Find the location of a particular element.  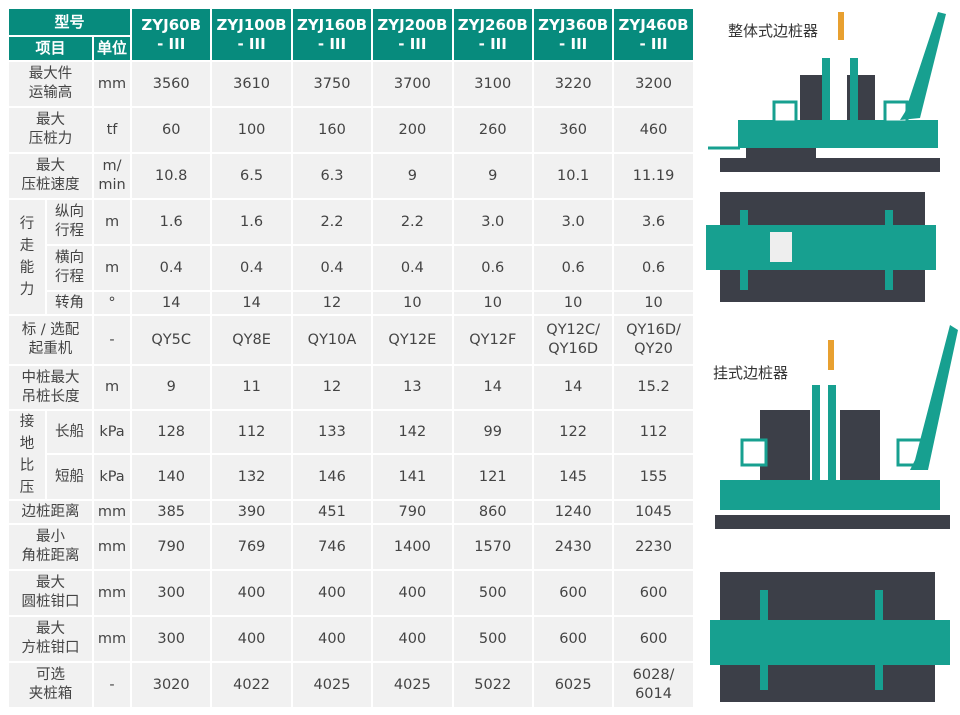

value-cell: 146 is located at coordinates (332, 477).